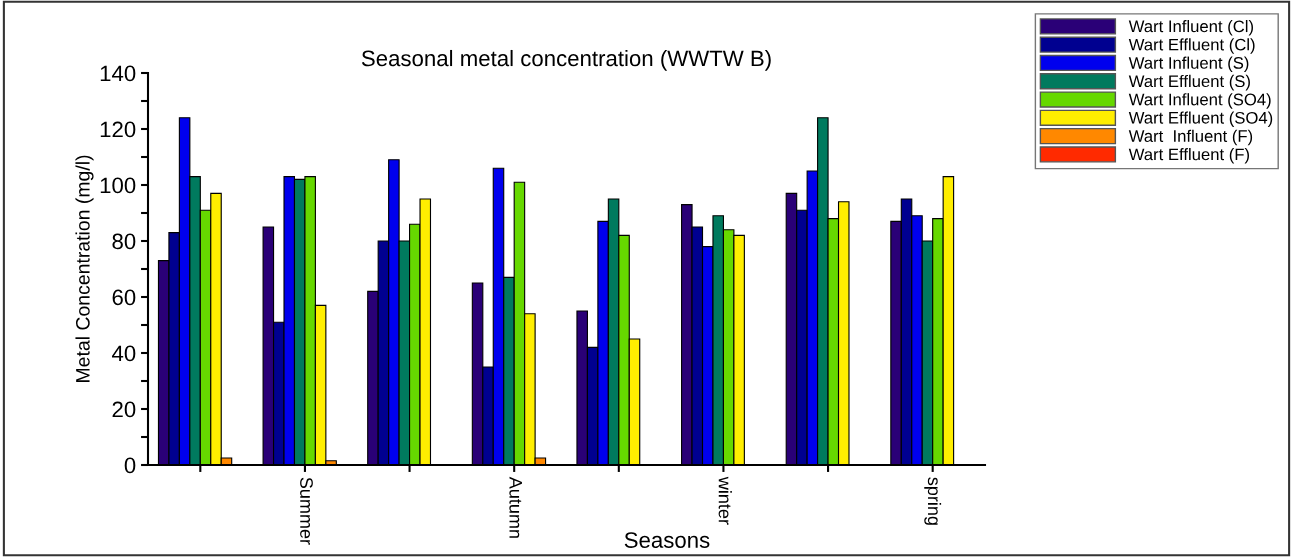 The height and width of the screenshot is (557, 1293). I want to click on x-axis-title: Seasons, so click(667, 540).